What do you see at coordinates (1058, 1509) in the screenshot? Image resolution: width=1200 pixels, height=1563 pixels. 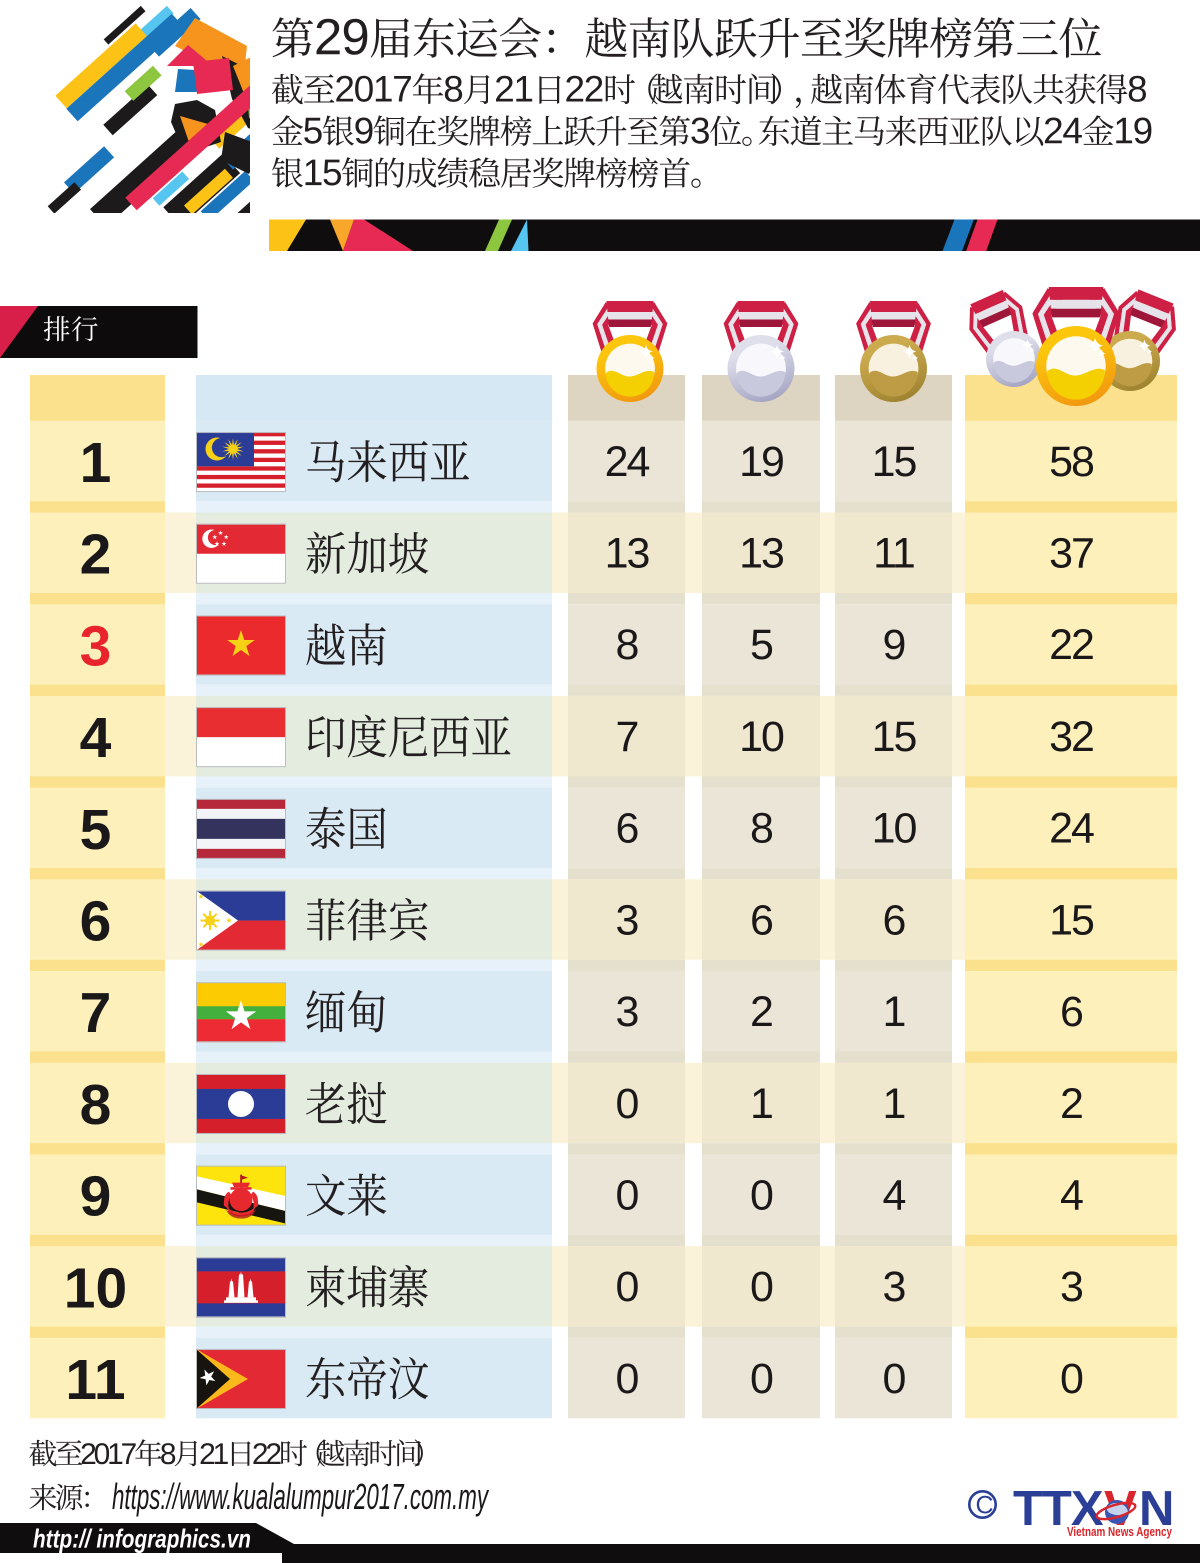 I see `svg-text: TTX` at bounding box center [1058, 1509].